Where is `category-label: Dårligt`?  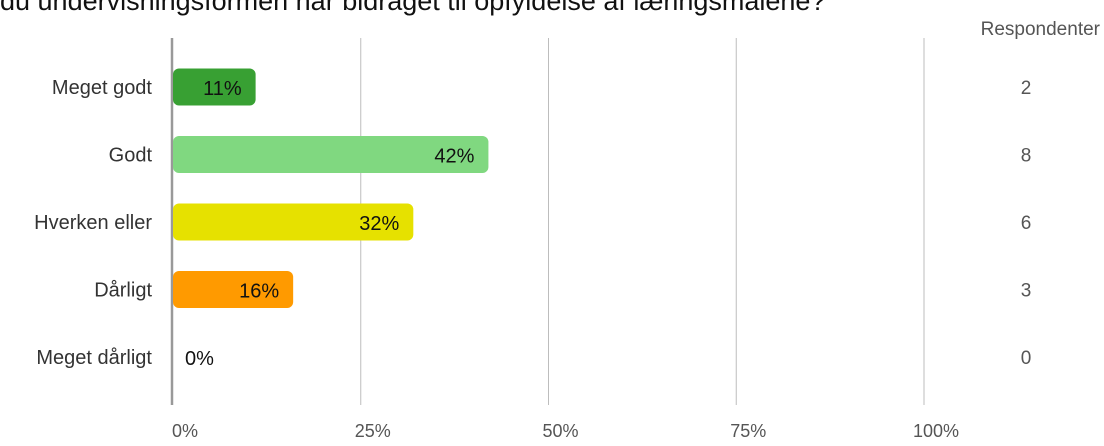
category-label: Dårligt is located at coordinates (123, 291).